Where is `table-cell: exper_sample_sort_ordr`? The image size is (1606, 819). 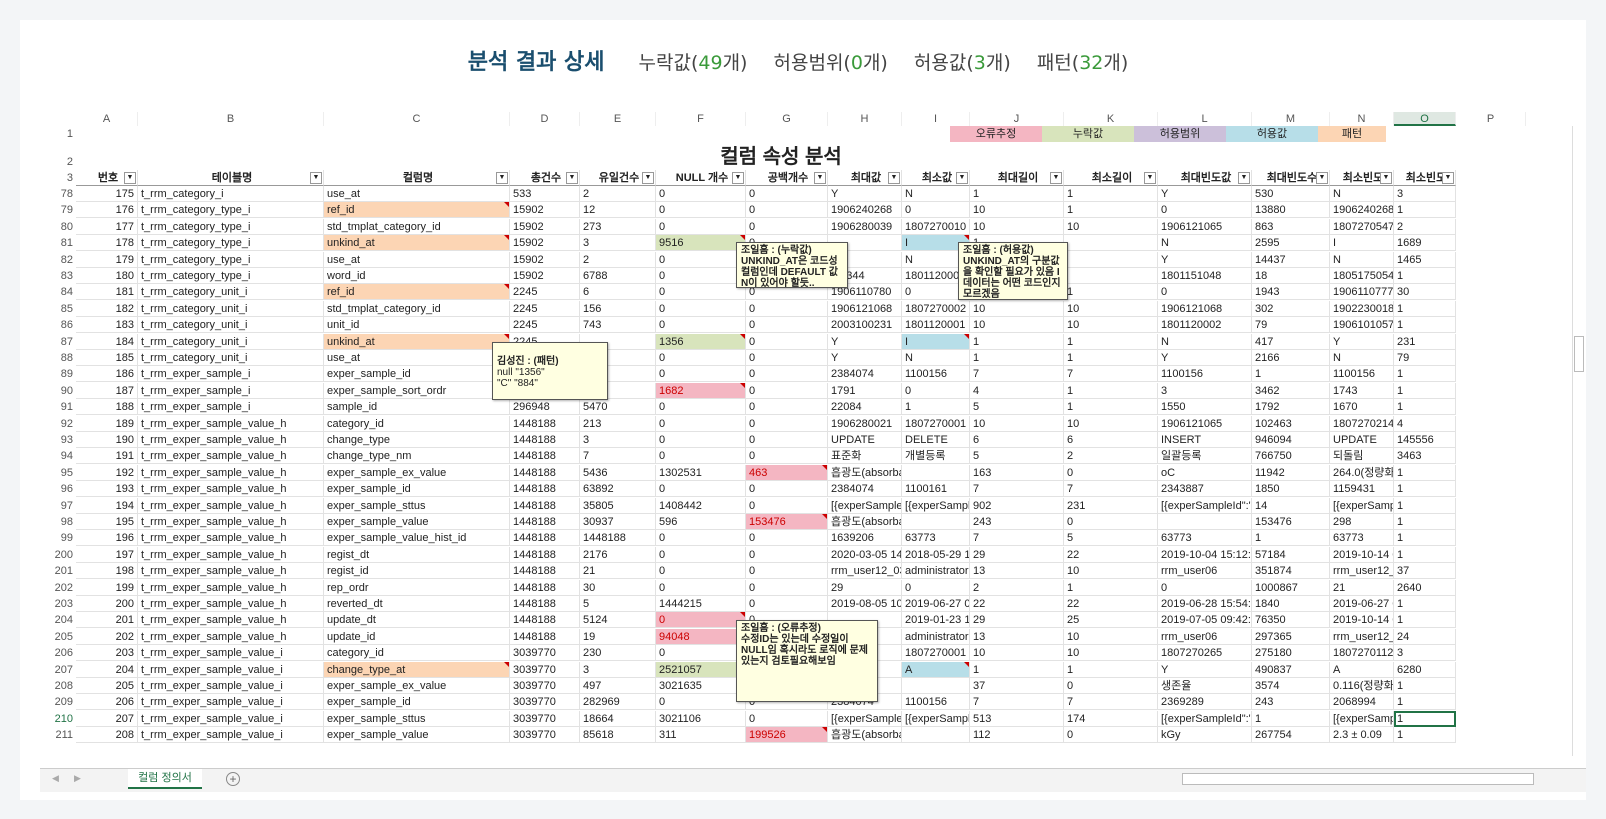 table-cell: exper_sample_sort_ordr is located at coordinates (417, 390).